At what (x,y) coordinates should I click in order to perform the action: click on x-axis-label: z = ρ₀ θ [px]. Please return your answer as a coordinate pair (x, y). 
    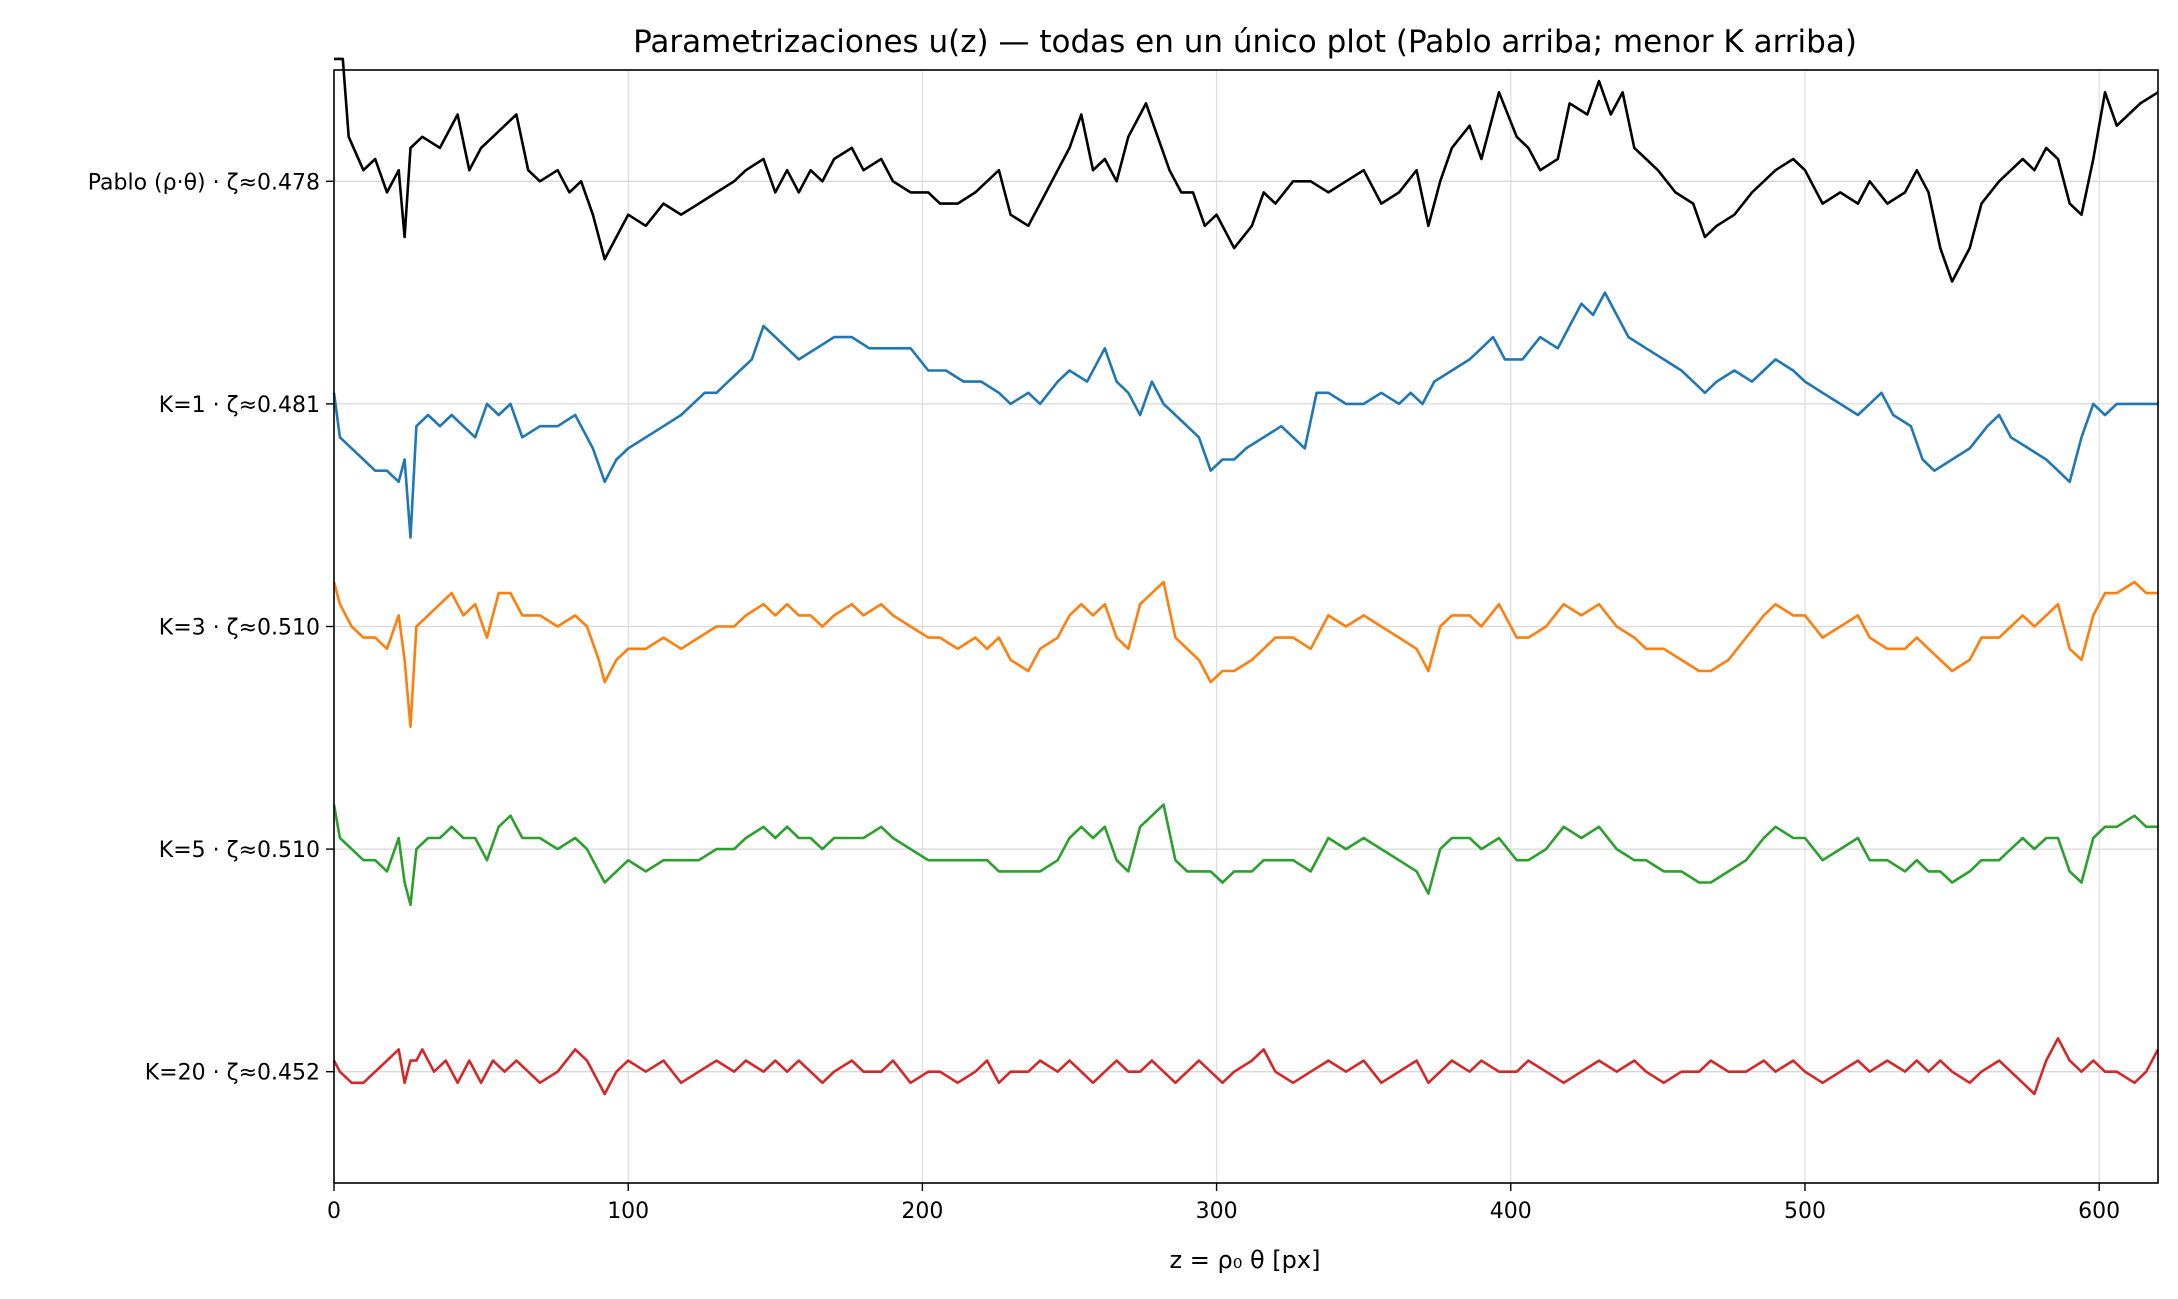
    Looking at the image, I should click on (1245, 1260).